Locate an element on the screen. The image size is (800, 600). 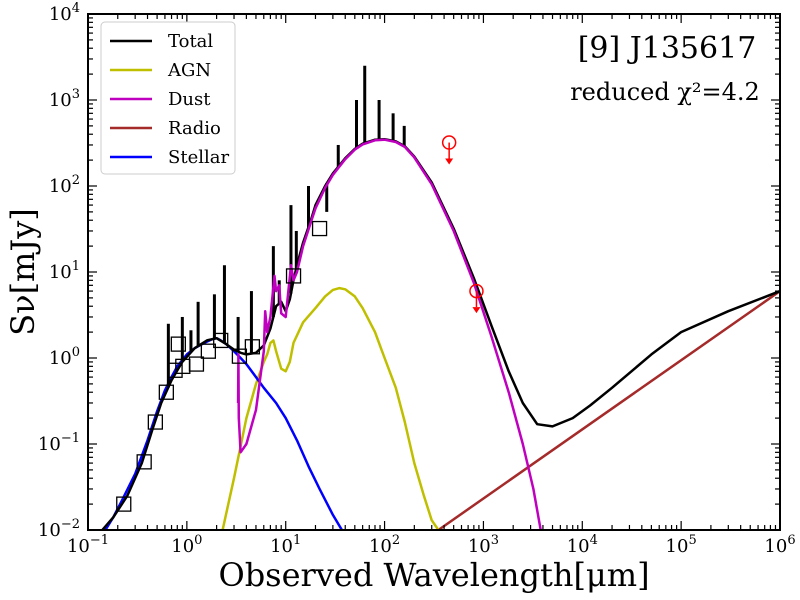
chi-text: reduced χ²=4.2 is located at coordinates (665, 92).